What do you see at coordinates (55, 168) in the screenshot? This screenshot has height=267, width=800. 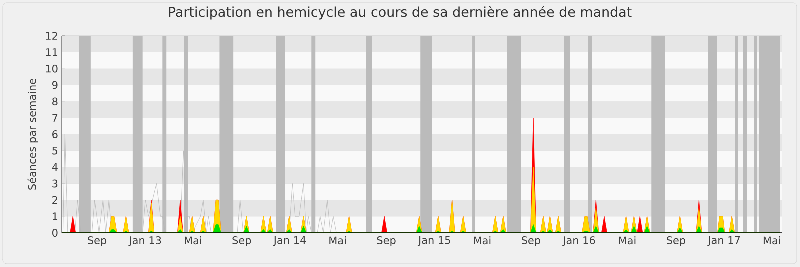 I see `y-tick-label: 4` at bounding box center [55, 168].